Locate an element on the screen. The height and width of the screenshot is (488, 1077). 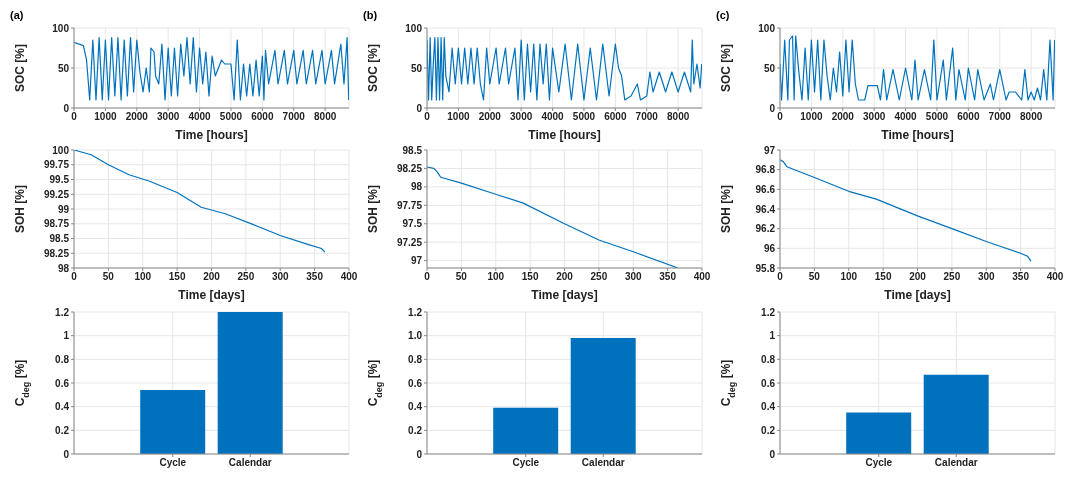
y-tick-label: 99.25 is located at coordinates (56, 194).